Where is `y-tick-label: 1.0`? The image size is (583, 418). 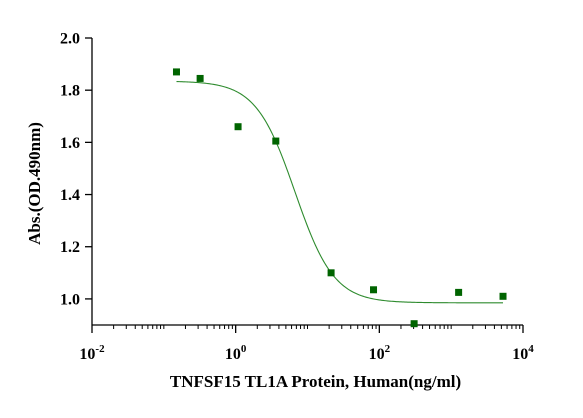 y-tick-label: 1.0 is located at coordinates (70, 299).